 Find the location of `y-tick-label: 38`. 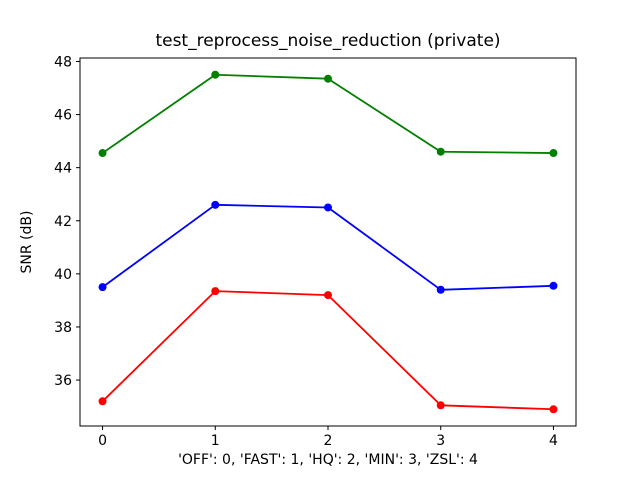

y-tick-label: 38 is located at coordinates (63, 328).